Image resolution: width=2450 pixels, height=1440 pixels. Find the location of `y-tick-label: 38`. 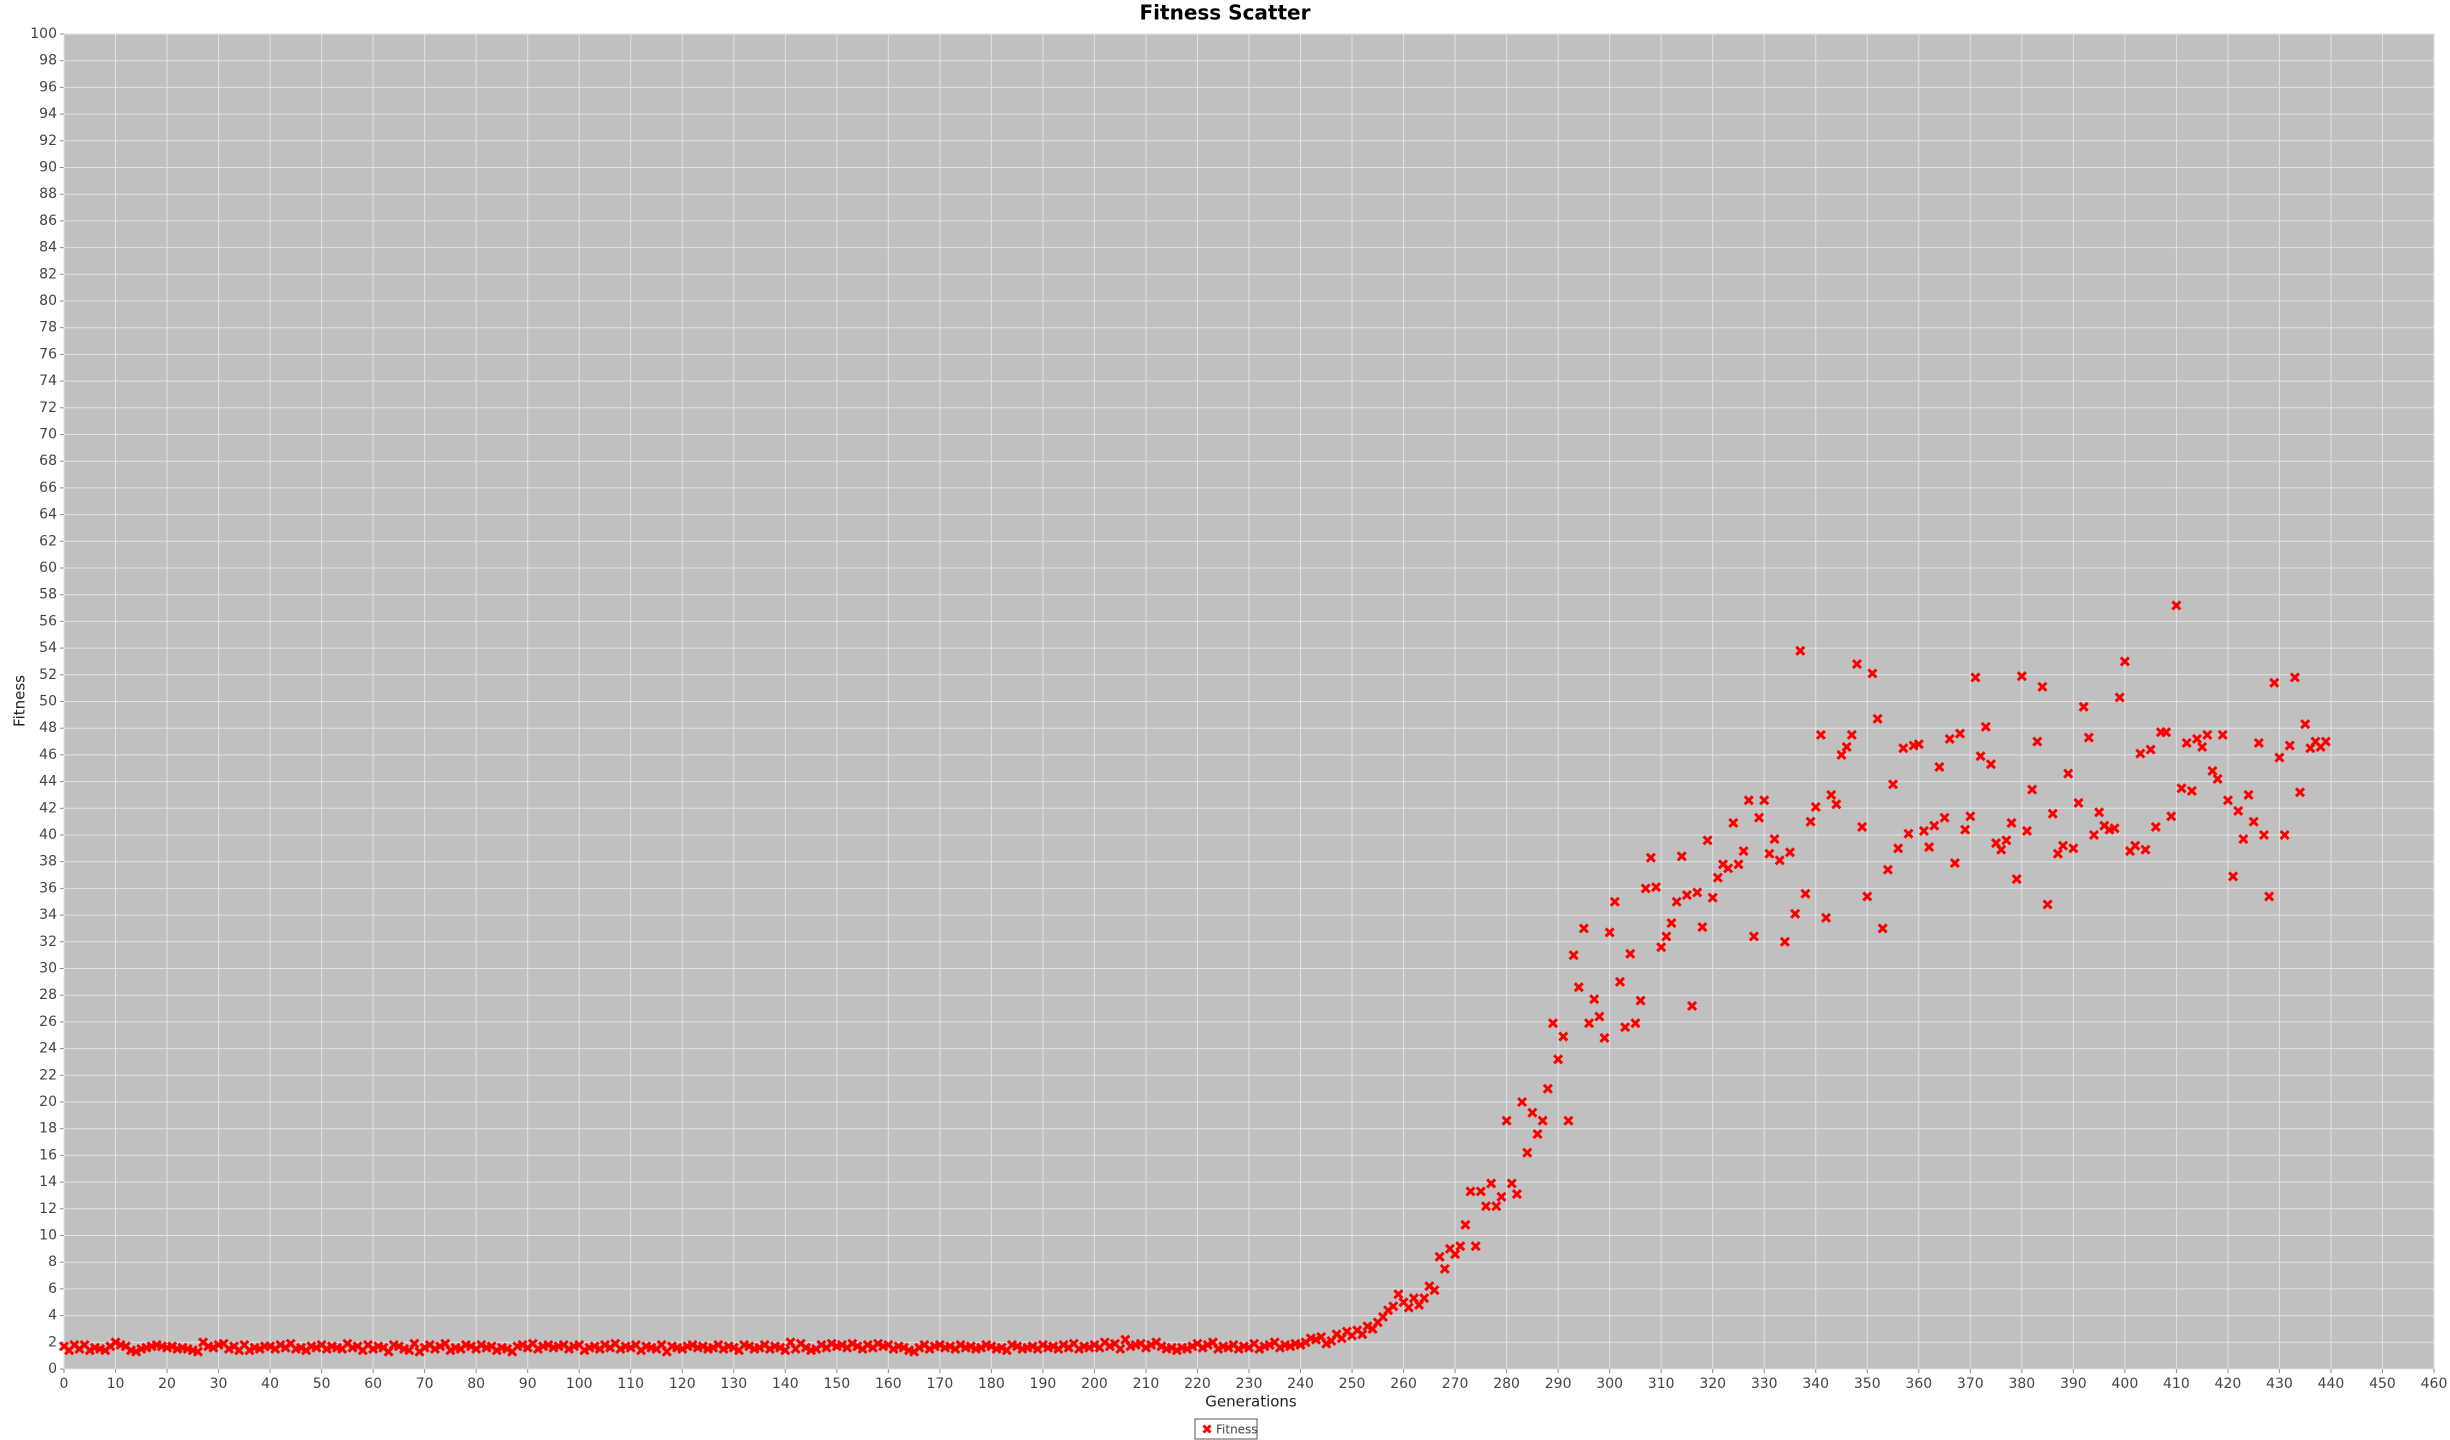

y-tick-label: 38 is located at coordinates (48, 862).